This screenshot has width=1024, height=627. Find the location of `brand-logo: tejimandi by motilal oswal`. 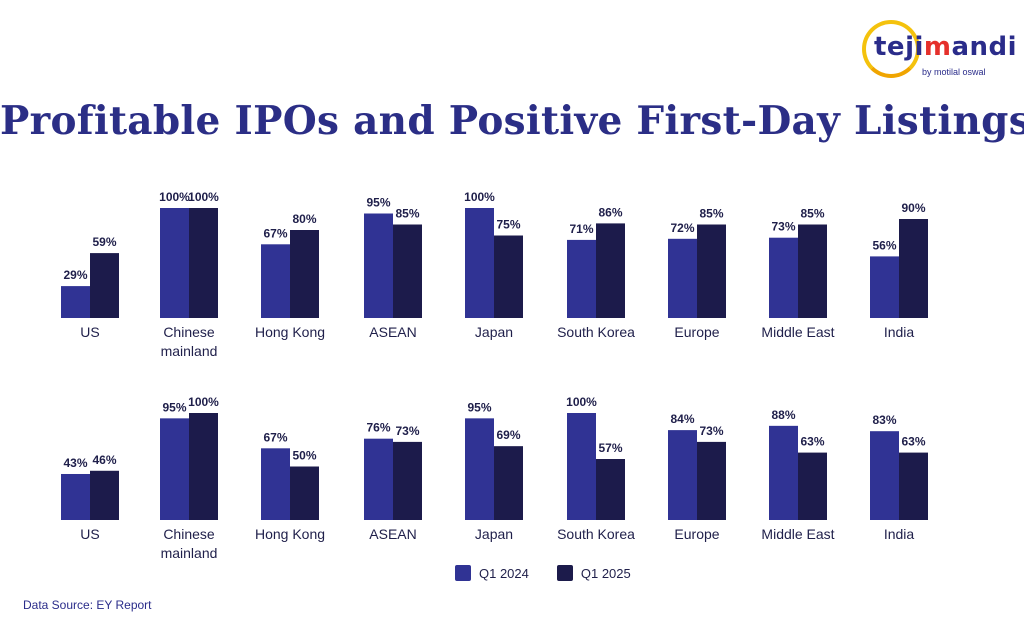

brand-logo: tejimandi by motilal oswal is located at coordinates (939, 53).